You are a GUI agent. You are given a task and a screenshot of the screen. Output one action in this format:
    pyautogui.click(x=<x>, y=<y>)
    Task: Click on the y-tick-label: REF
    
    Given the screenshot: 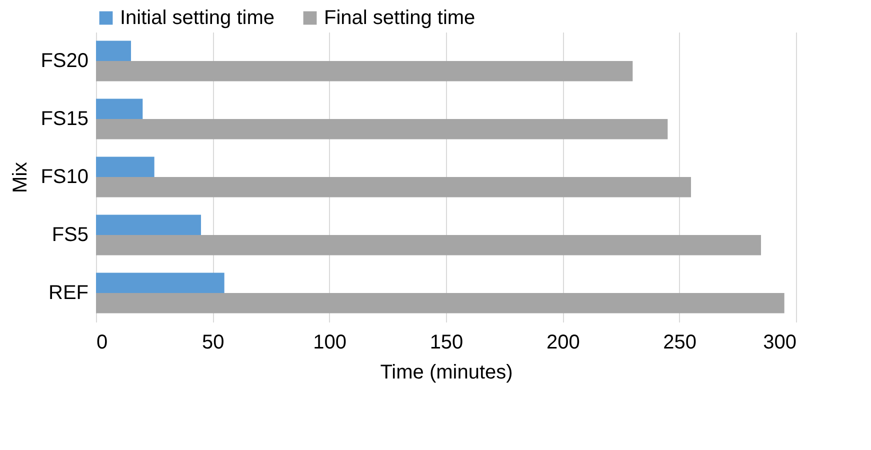 What is the action you would take?
    pyautogui.click(x=68, y=293)
    